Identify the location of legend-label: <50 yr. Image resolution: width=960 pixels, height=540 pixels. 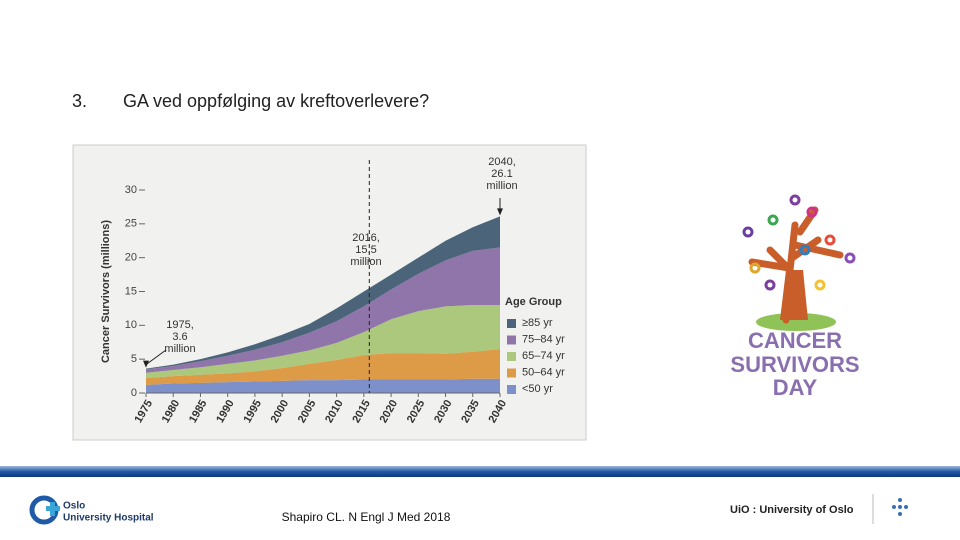
(537, 389).